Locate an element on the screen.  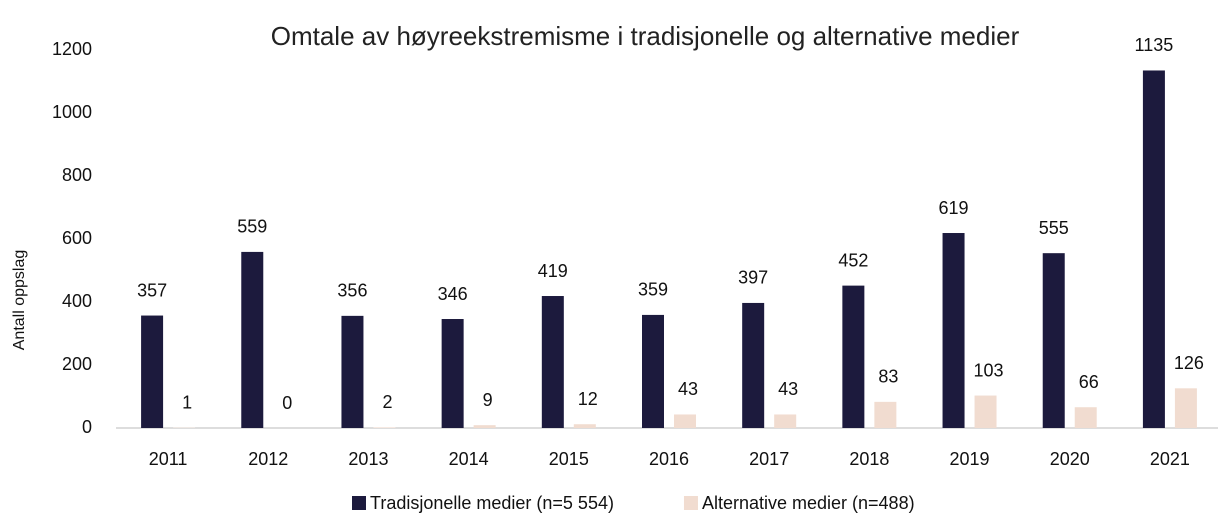
y-tick-label: 400 is located at coordinates (77, 301).